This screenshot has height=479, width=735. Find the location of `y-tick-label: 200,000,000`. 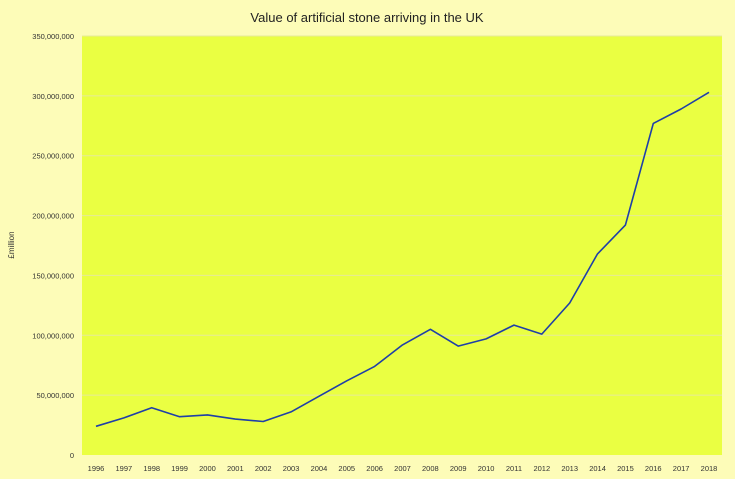

y-tick-label: 200,000,000 is located at coordinates (53, 216).